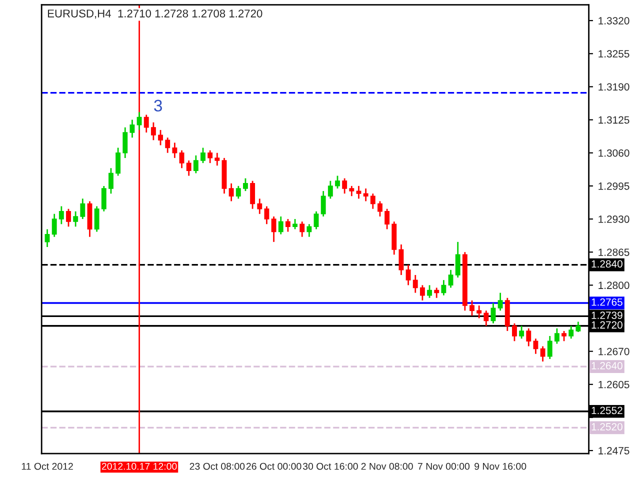  Describe the element at coordinates (607, 325) in the screenshot. I see `ref-line-label: 1.2720` at that location.